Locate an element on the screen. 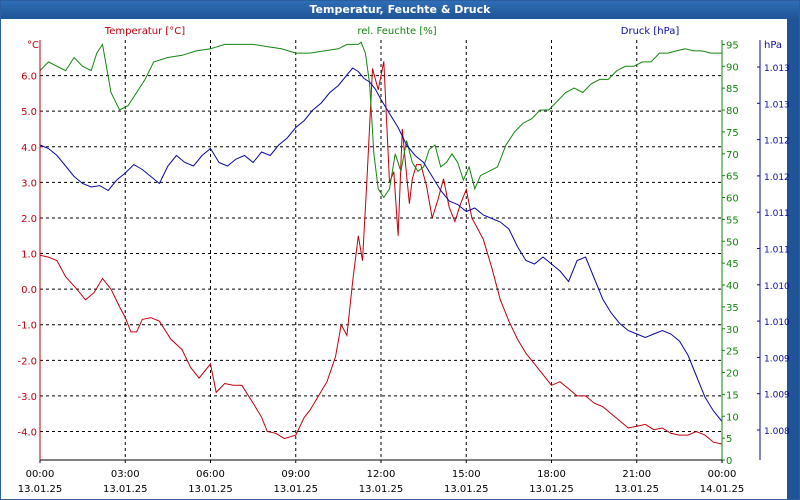  humidity-tick-label: 40 is located at coordinates (732, 286).